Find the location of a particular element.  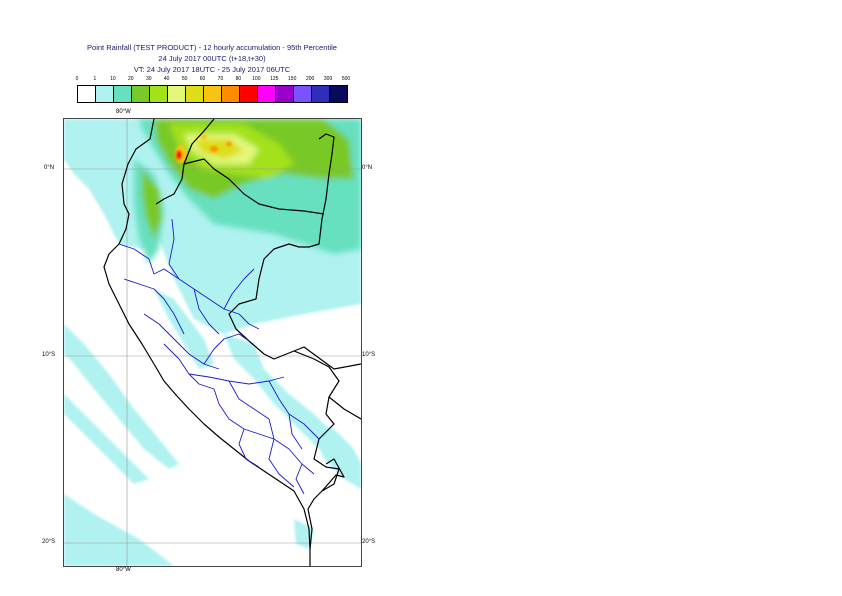

regional-boundaries is located at coordinates (219, 356).